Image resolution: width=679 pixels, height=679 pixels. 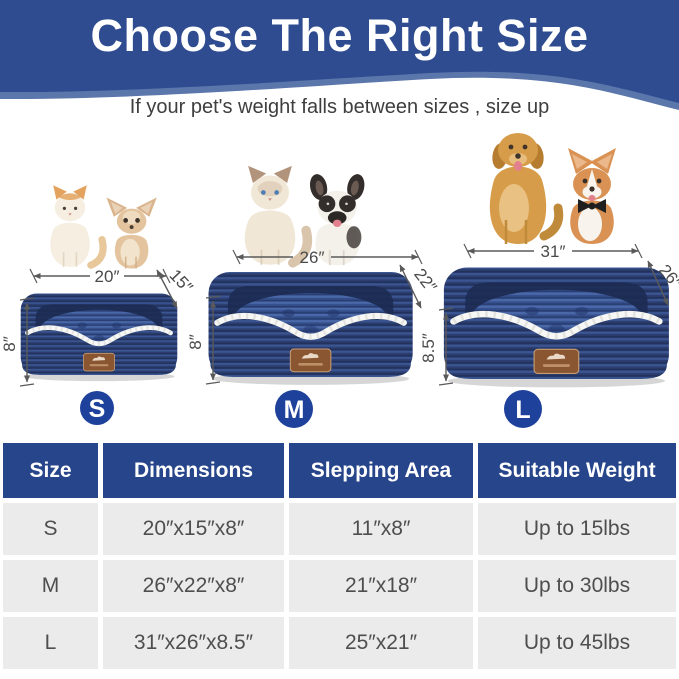 I want to click on cell-suitable-weight-m: Up to 30lbs, so click(x=577, y=586).